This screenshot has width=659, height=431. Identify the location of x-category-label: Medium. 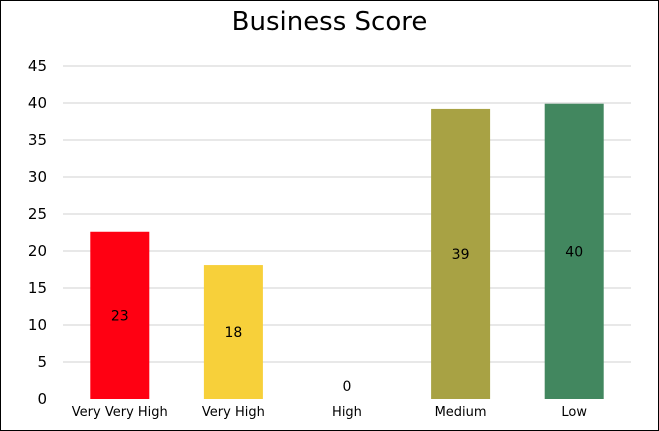
(461, 412).